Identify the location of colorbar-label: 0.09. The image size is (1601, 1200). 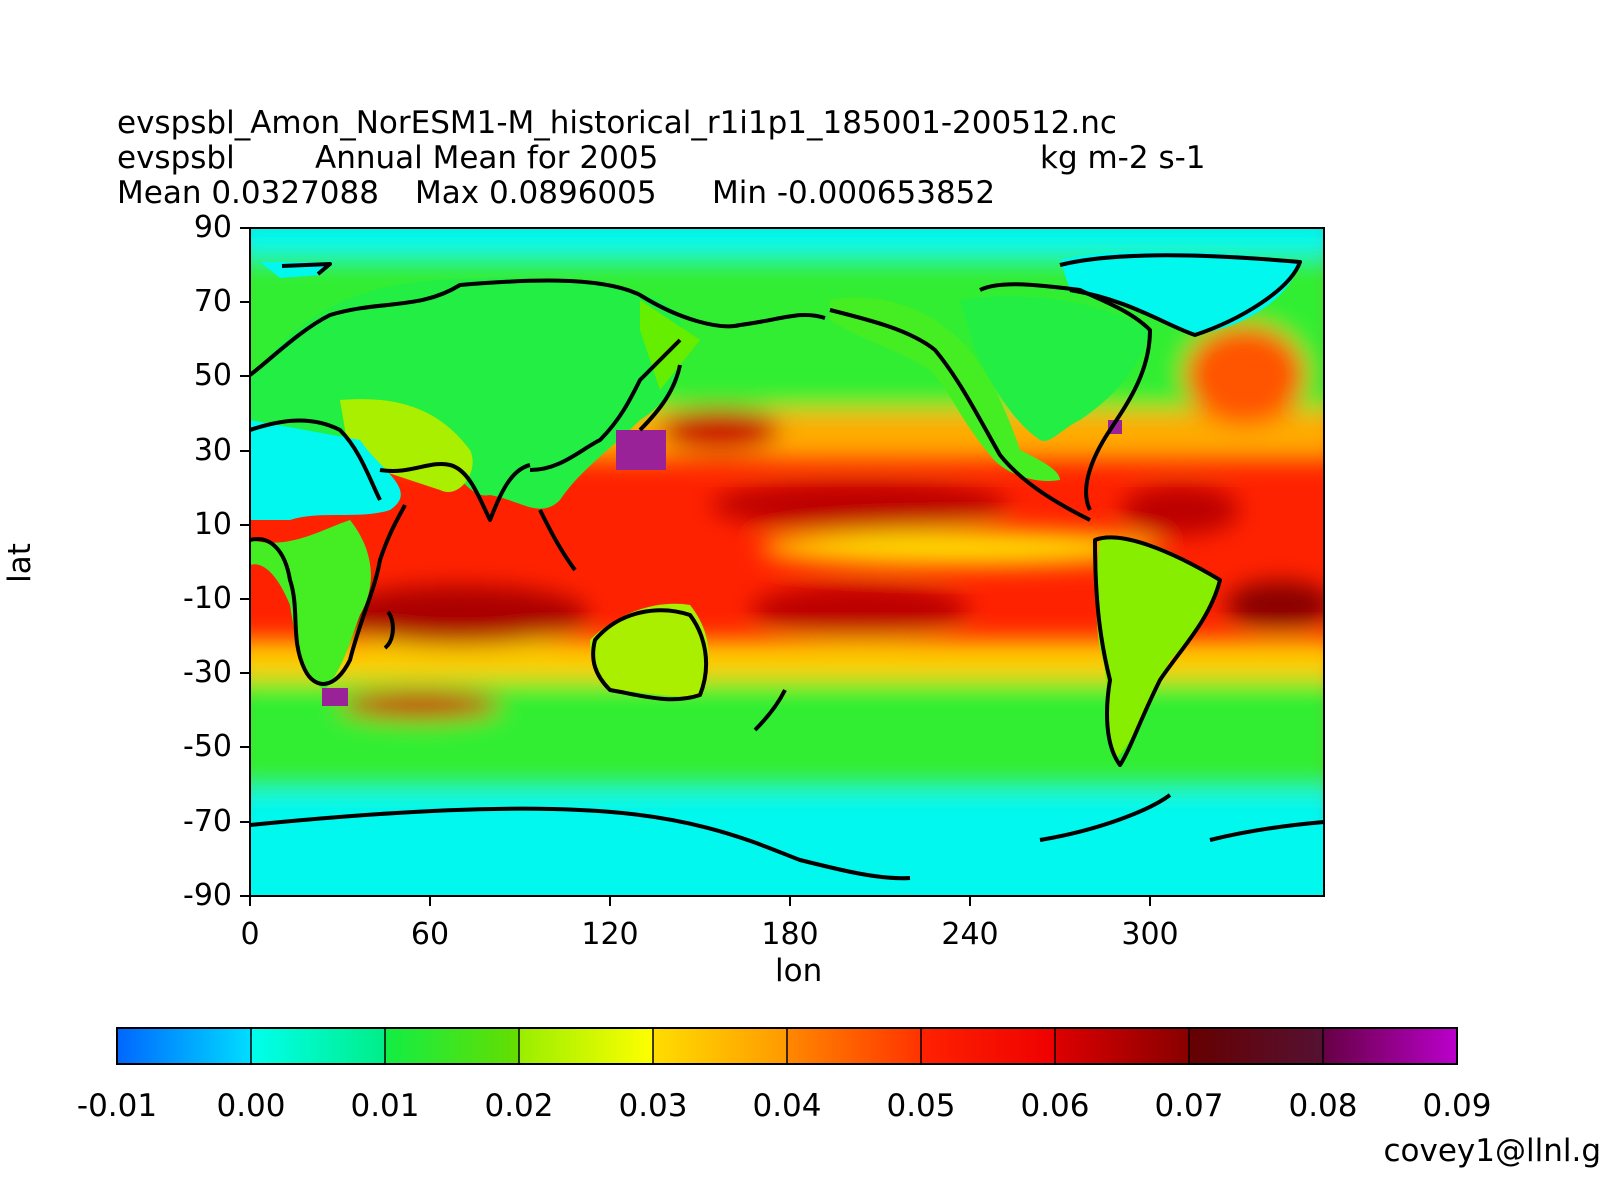
(1457, 1106).